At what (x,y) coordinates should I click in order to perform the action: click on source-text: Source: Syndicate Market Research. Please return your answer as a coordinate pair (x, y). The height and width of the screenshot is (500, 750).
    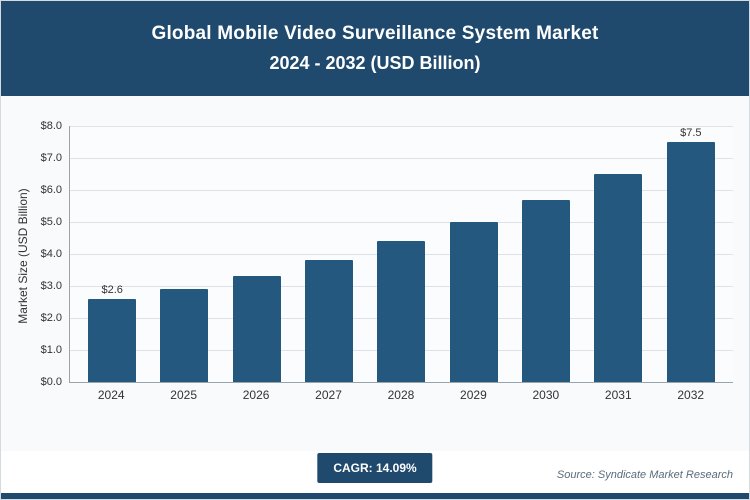
    Looking at the image, I should click on (644, 475).